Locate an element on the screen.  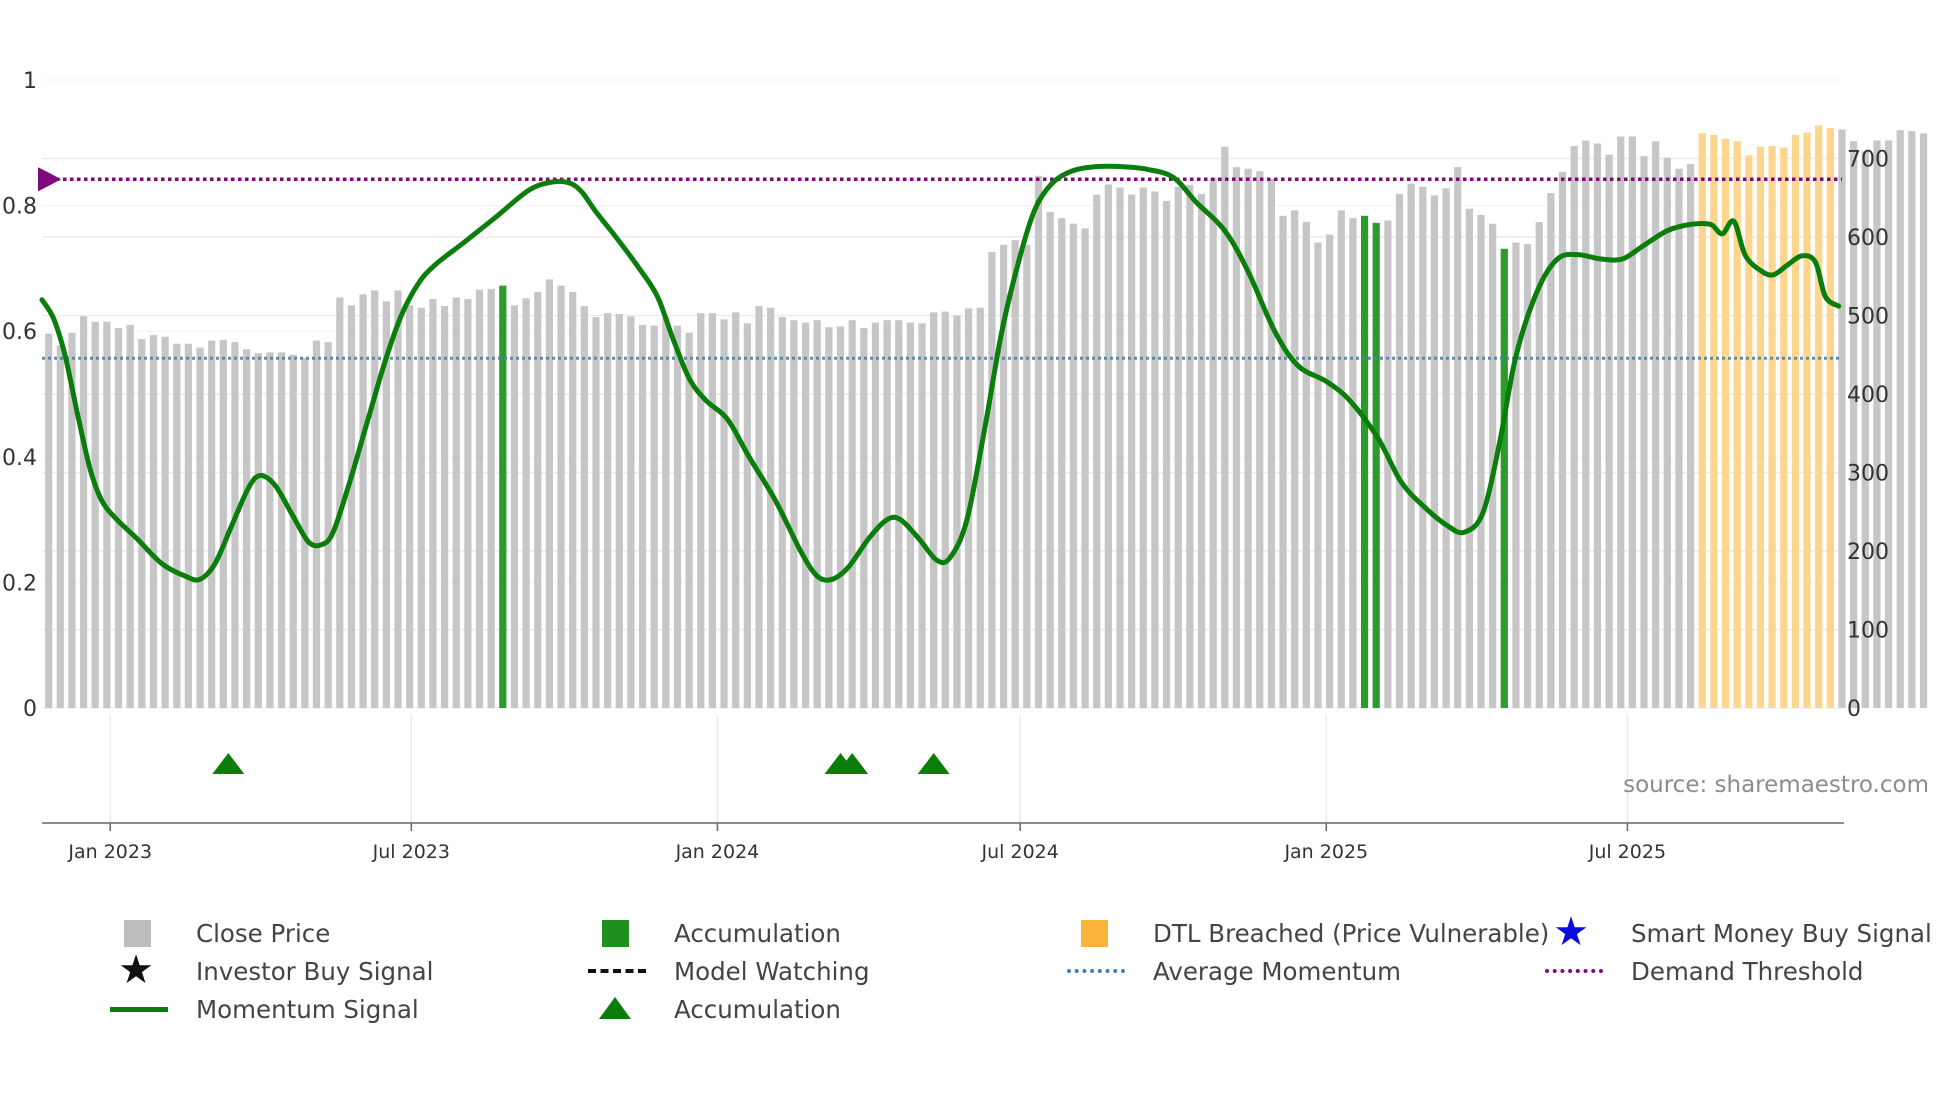
right-axis-tick-label: 100 is located at coordinates (1868, 631).